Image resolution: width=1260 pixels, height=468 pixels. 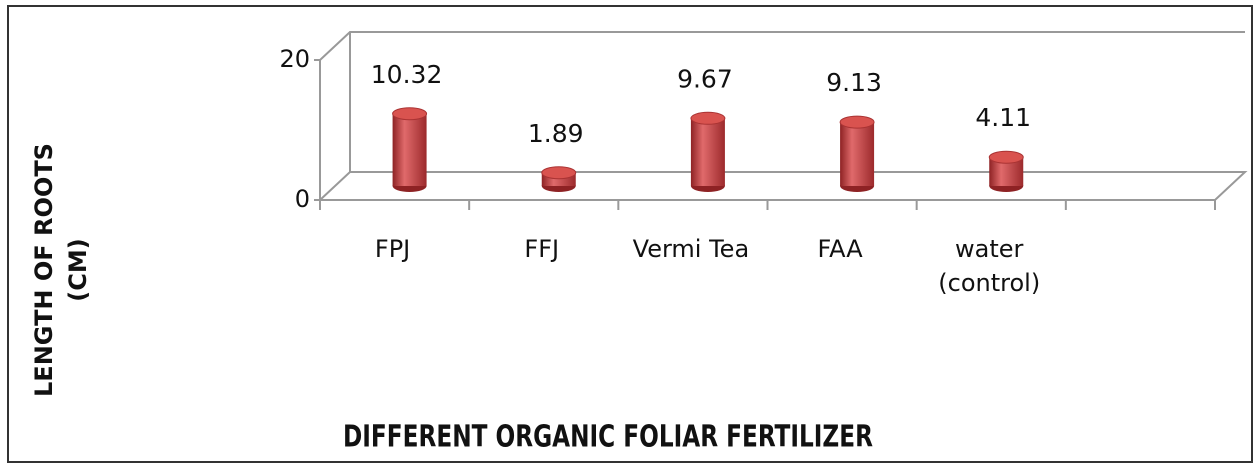 What do you see at coordinates (854, 82) in the screenshot?
I see `data-label: 9.13` at bounding box center [854, 82].